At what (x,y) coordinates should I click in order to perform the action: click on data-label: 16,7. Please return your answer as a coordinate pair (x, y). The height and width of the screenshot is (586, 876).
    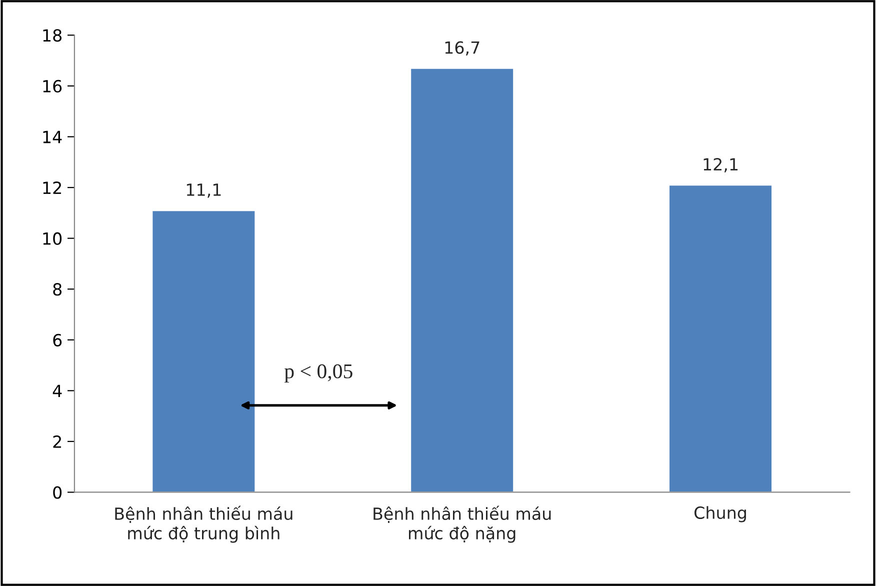
    Looking at the image, I should click on (462, 48).